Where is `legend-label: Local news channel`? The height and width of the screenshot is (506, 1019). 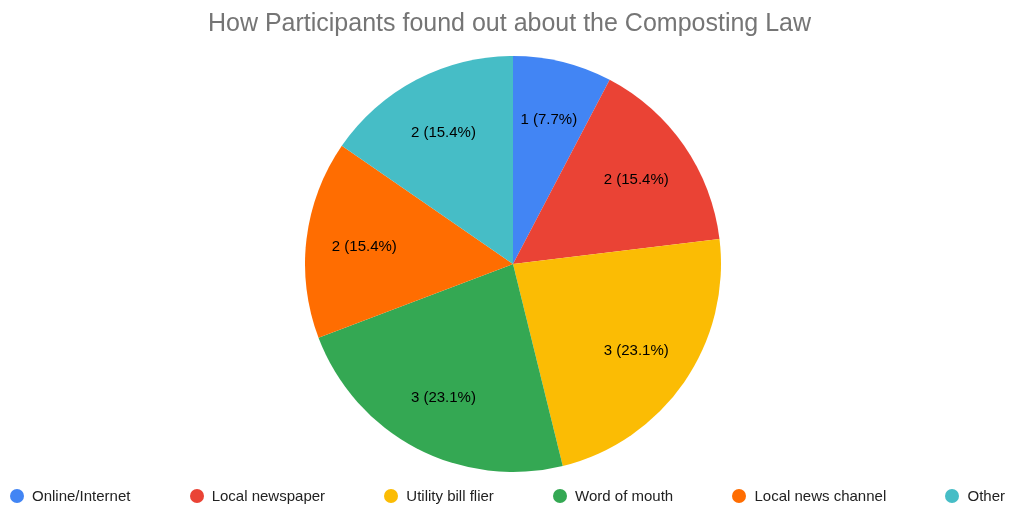 legend-label: Local news channel is located at coordinates (820, 495).